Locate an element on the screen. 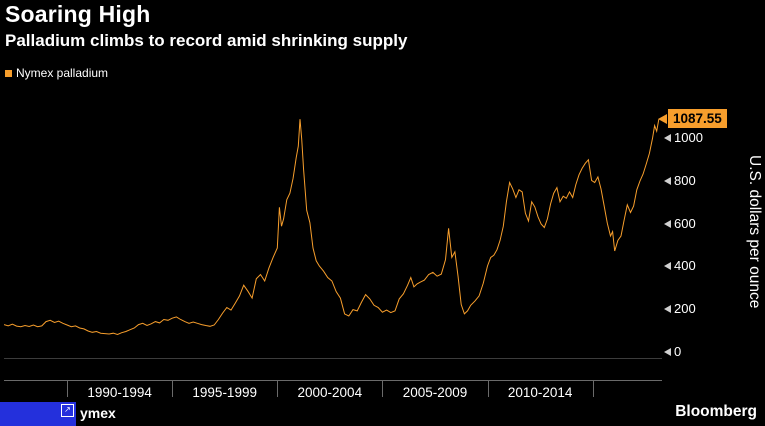 The width and height of the screenshot is (765, 426). bloomberg-logo: Bloomberg is located at coordinates (716, 411).